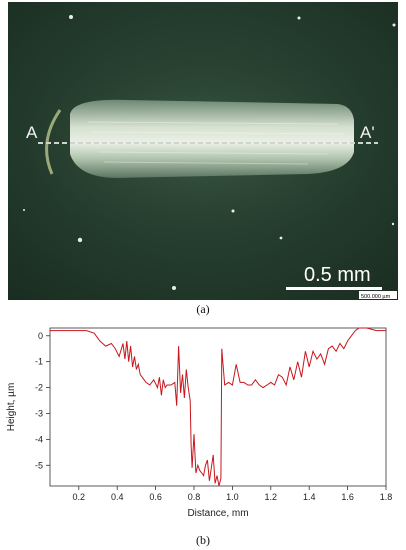 This screenshot has height=550, width=406. What do you see at coordinates (337, 275) in the screenshot?
I see `scale-bar-label: 0.5 mm` at bounding box center [337, 275].